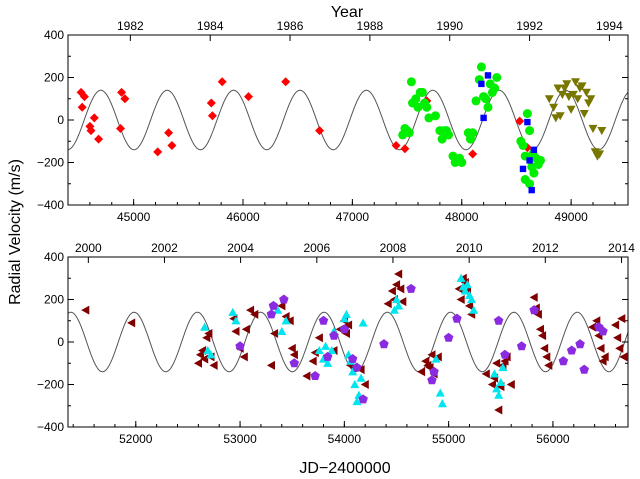 This screenshot has height=479, width=640. What do you see at coordinates (529, 26) in the screenshot?
I see `year-tick-label: 1992` at bounding box center [529, 26].